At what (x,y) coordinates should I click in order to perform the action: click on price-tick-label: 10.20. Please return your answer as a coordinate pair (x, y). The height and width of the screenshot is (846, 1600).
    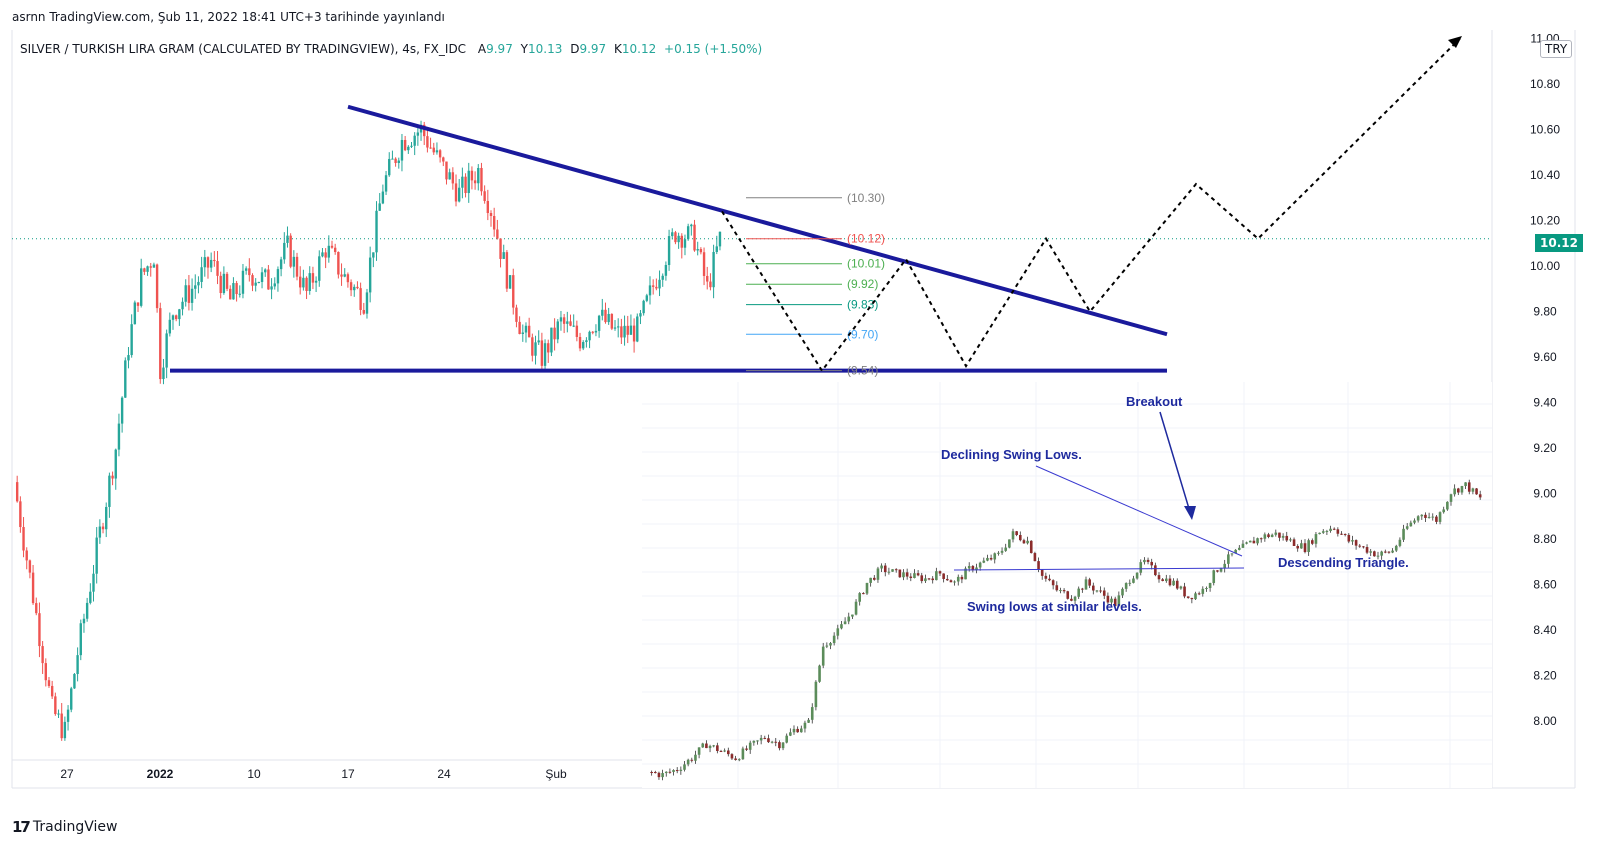
    Looking at the image, I should click on (1545, 221).